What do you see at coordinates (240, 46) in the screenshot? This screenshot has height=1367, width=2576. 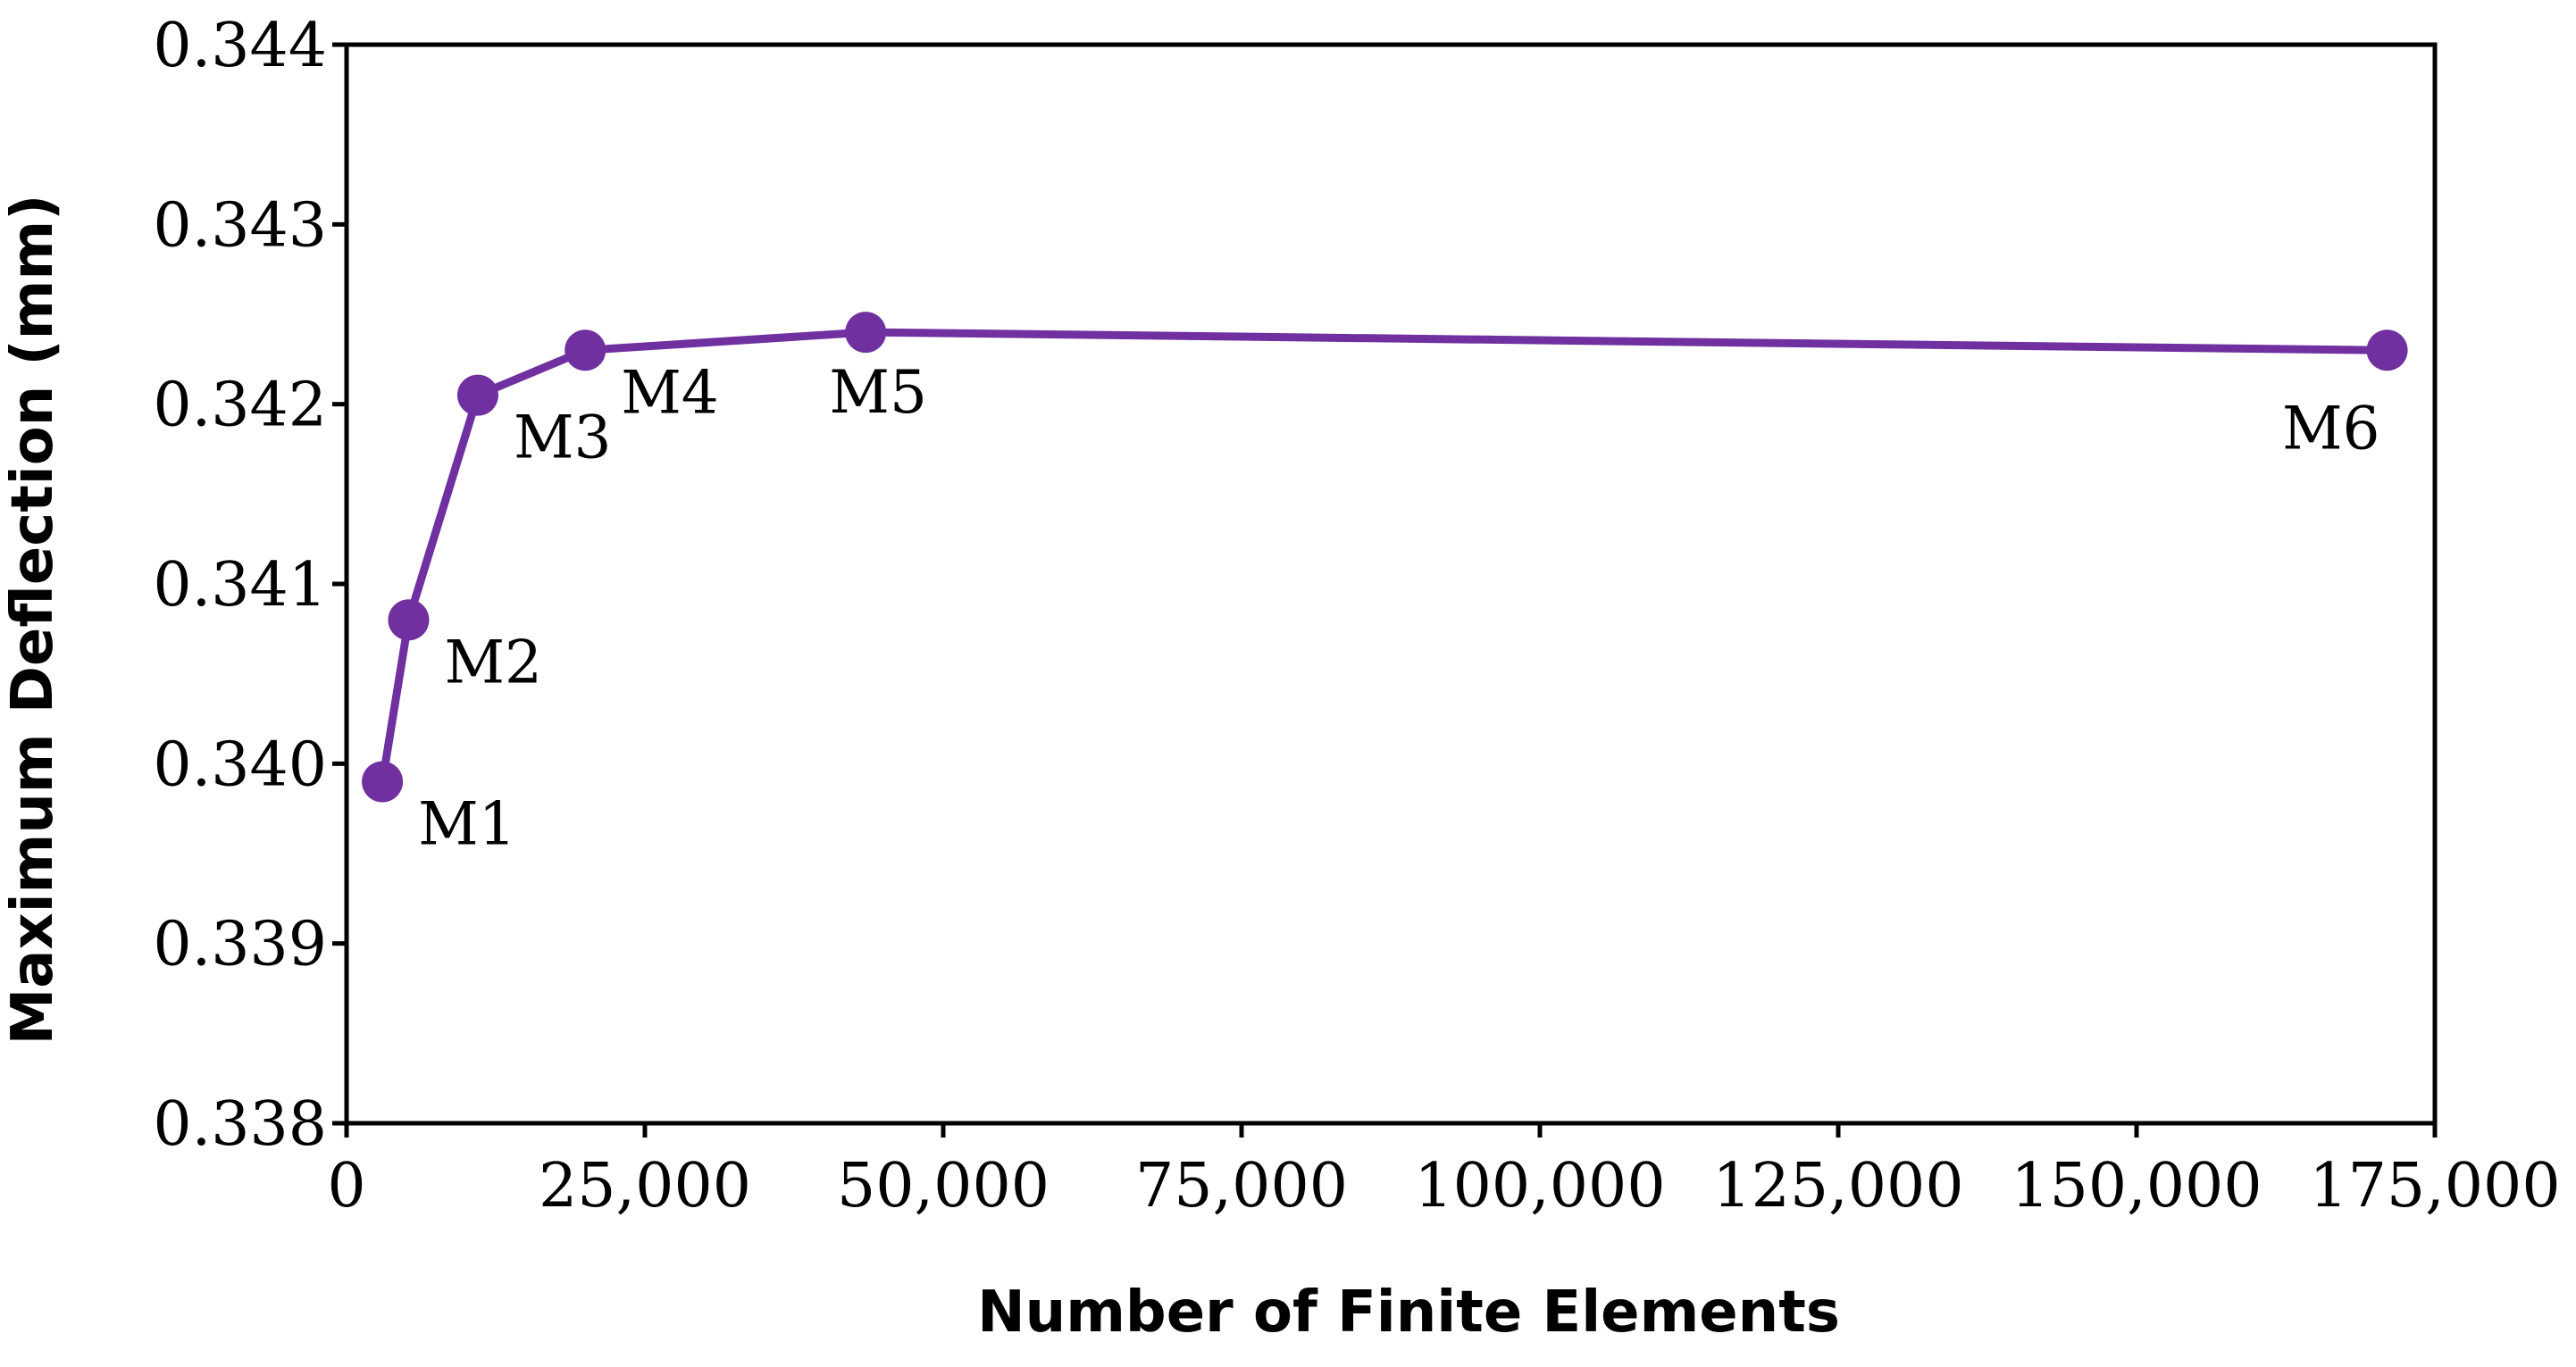 I see `y-tick-label: 0.344` at bounding box center [240, 46].